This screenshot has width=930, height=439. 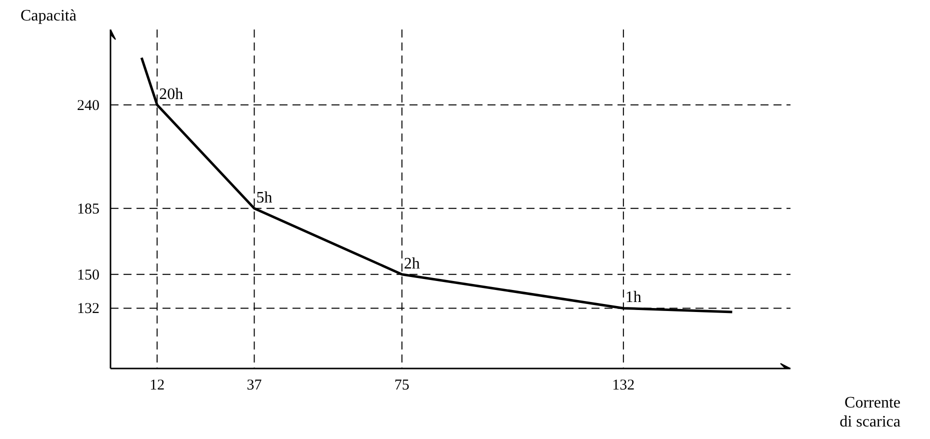 I want to click on y-axis-title: Capacità, so click(x=48, y=16).